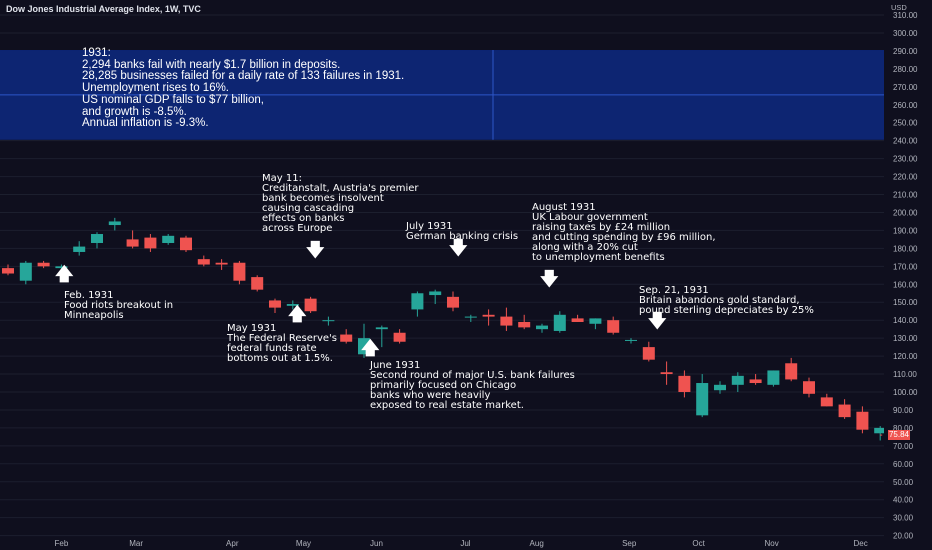 The width and height of the screenshot is (932, 550). What do you see at coordinates (905, 356) in the screenshot?
I see `y-tick-label: 120.00` at bounding box center [905, 356].